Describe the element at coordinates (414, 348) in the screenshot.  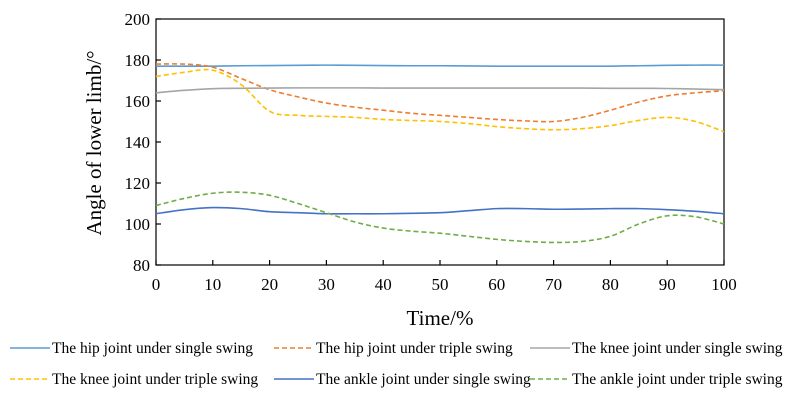
I see `legend-label-the-hip-joint-under-triple-swing: The hip joint under triple swing` at that location.